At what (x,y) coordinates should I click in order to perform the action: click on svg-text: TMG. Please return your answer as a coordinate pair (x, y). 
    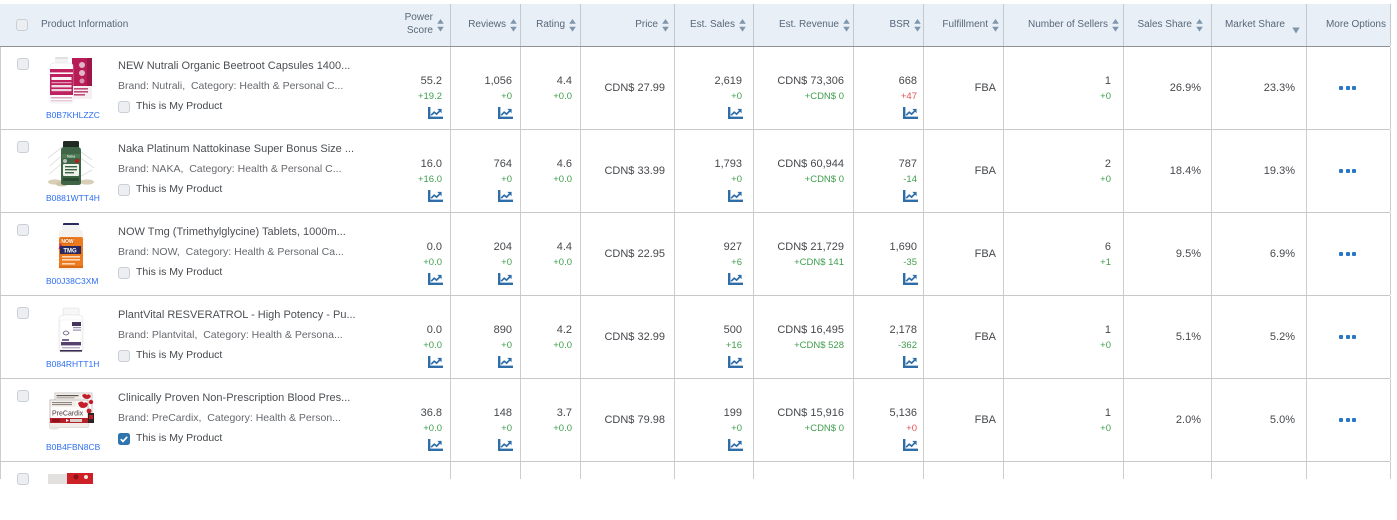
    Looking at the image, I should click on (70, 252).